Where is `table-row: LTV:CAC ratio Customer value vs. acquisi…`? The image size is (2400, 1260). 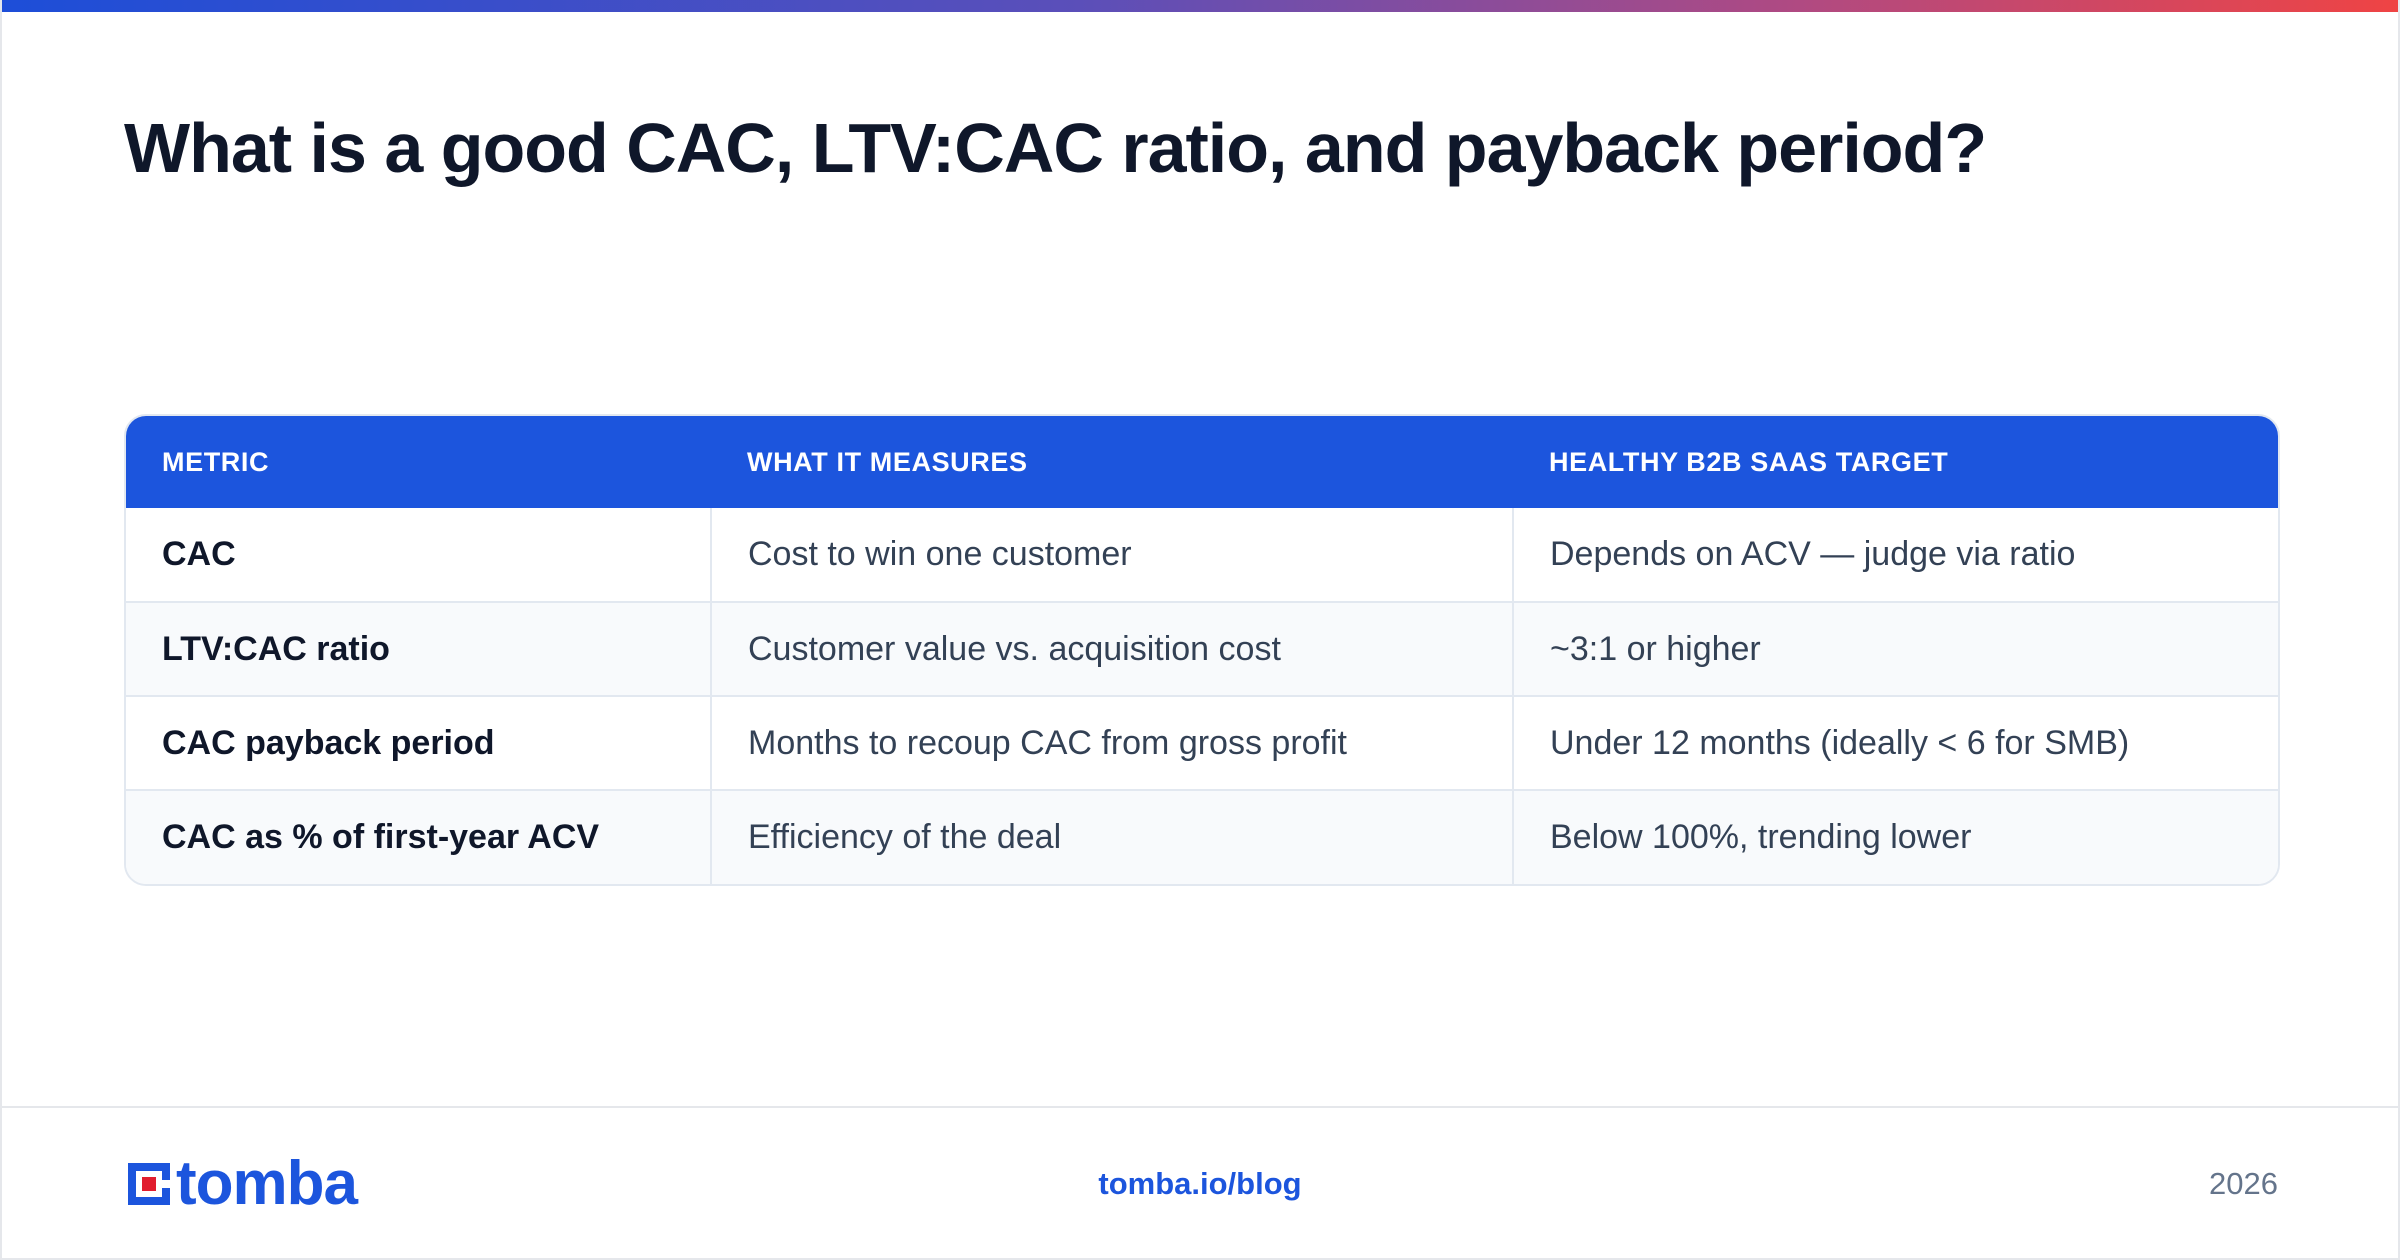 table-row: LTV:CAC ratio Customer value vs. acquisi… is located at coordinates (1202, 648).